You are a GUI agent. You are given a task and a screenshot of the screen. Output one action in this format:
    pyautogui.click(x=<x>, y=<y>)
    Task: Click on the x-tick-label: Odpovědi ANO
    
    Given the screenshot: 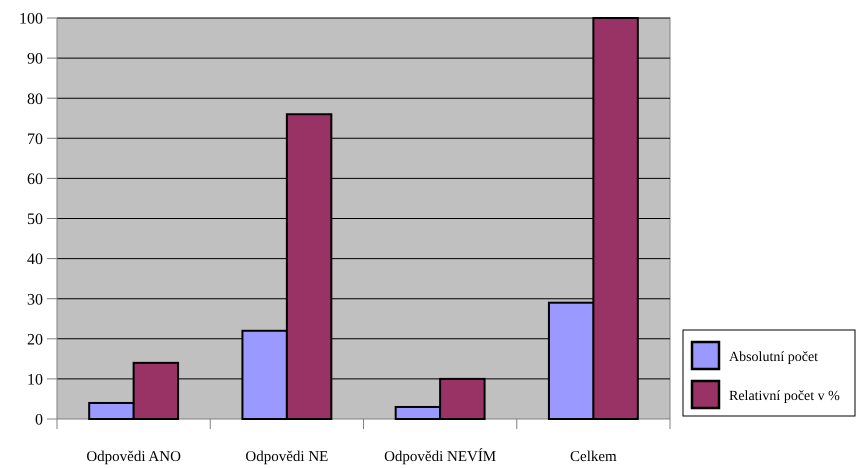 What is the action you would take?
    pyautogui.click(x=134, y=457)
    